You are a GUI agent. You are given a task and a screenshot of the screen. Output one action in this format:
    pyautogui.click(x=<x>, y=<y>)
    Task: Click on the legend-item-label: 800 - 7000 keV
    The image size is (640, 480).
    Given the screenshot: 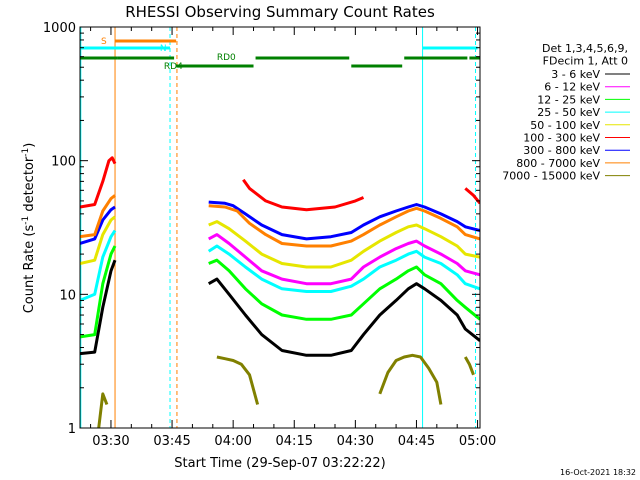 What is the action you would take?
    pyautogui.click(x=558, y=163)
    